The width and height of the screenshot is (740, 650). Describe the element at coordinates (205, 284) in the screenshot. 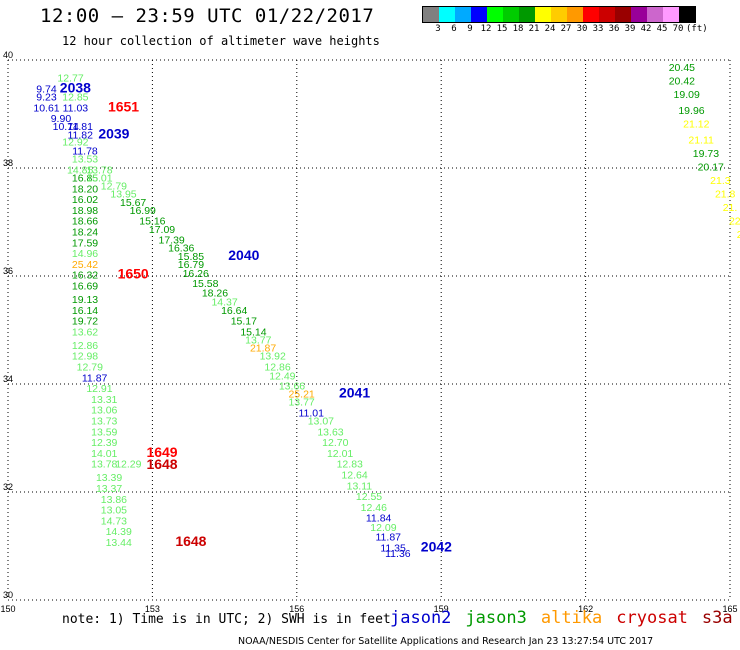

I see `wave-height-label: 15.58` at that location.